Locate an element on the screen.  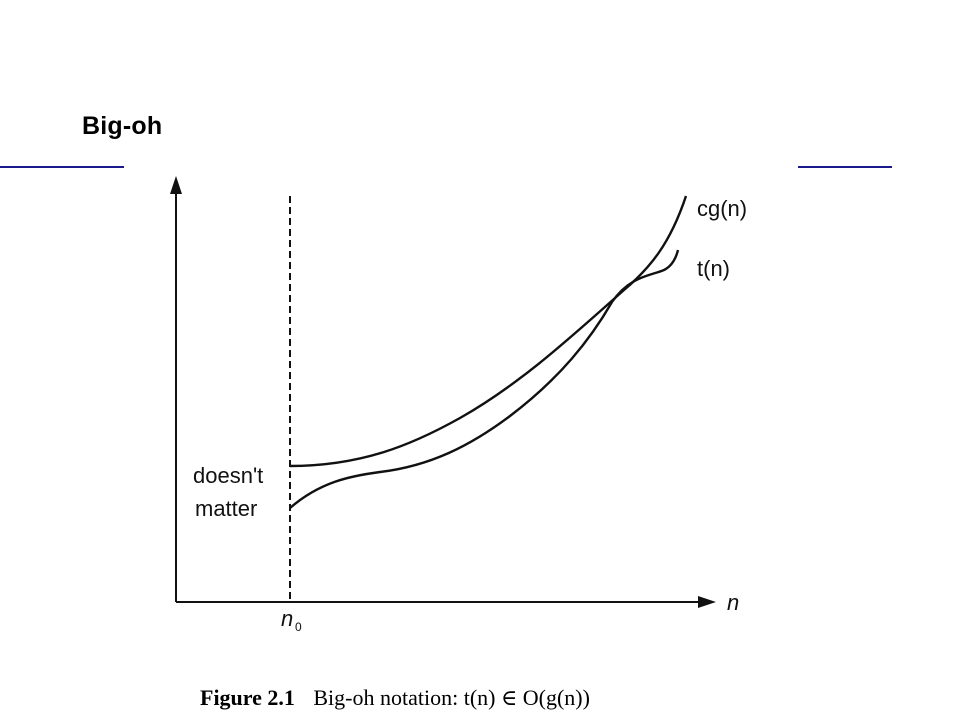
threshold-subscript: 0 is located at coordinates (298, 627).